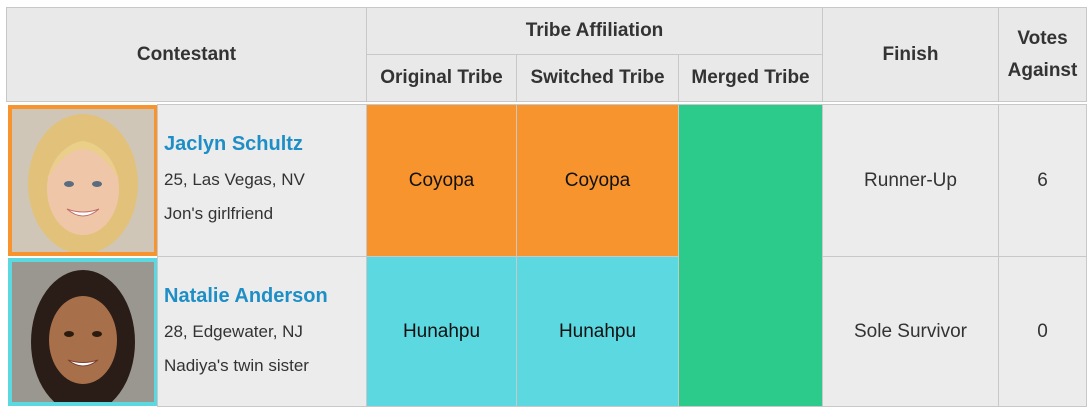  I want to click on contestant-details: 25, Las Vegas, NV, so click(234, 179).